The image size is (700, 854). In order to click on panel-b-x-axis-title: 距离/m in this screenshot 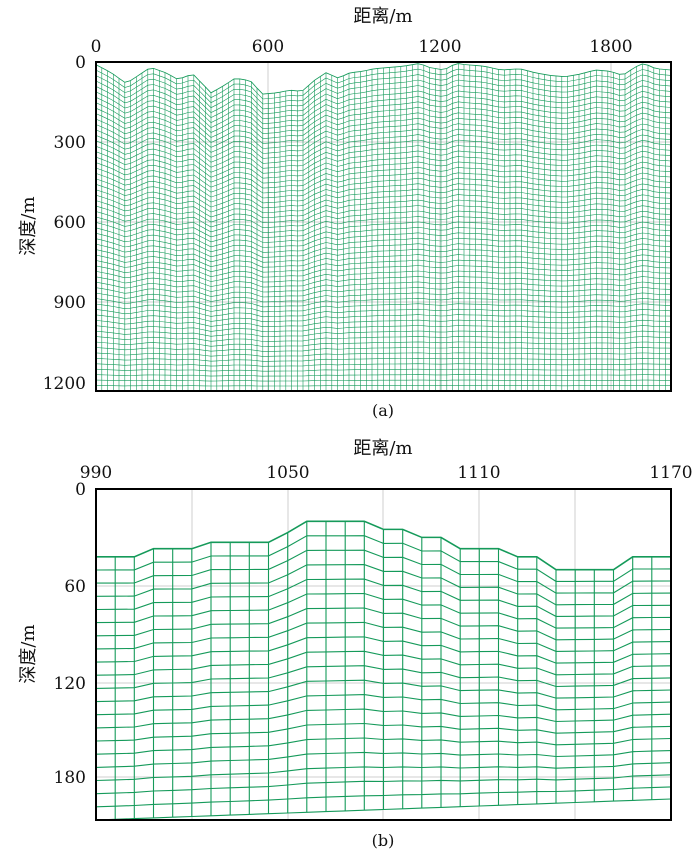, I will do `click(382, 448)`.